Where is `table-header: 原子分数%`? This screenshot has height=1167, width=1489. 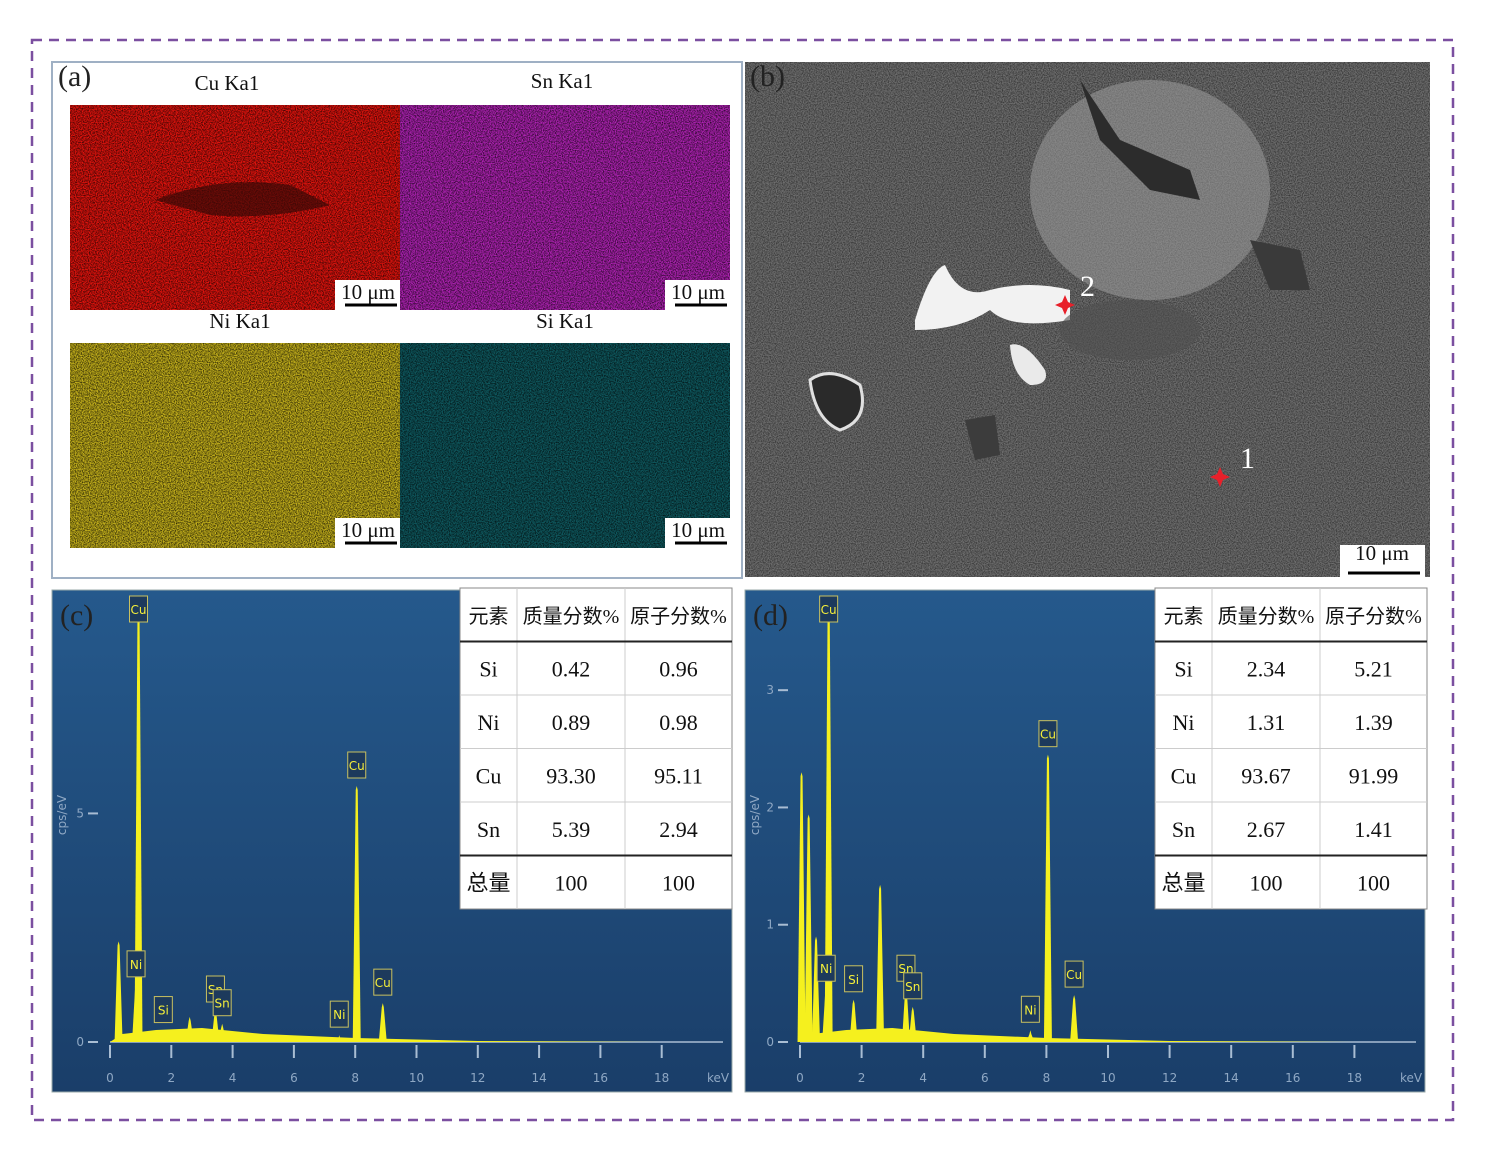
table-header: 原子分数% is located at coordinates (1373, 616).